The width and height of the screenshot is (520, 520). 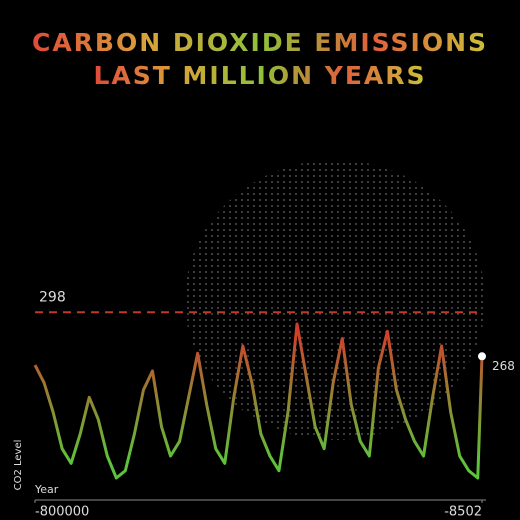 I want to click on x-axis-label: Year, so click(x=46, y=489).